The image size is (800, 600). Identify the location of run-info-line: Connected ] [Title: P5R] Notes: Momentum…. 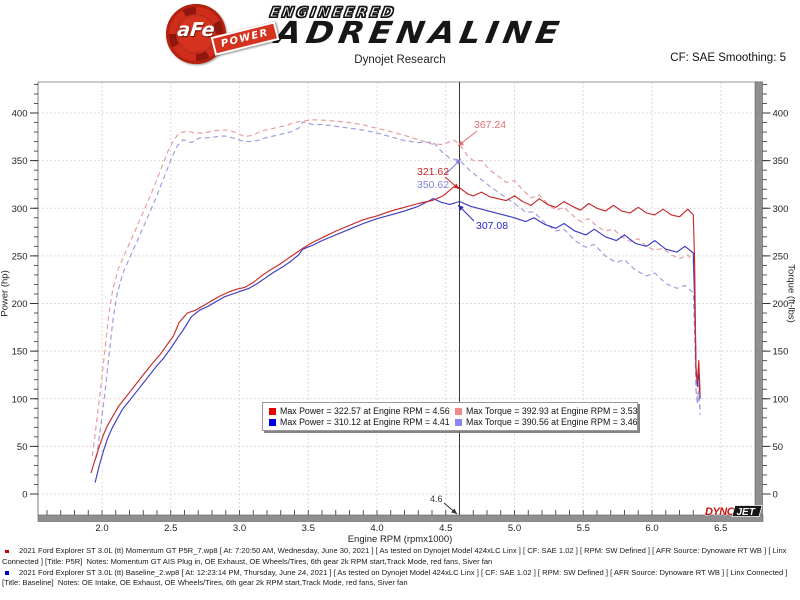
(247, 561).